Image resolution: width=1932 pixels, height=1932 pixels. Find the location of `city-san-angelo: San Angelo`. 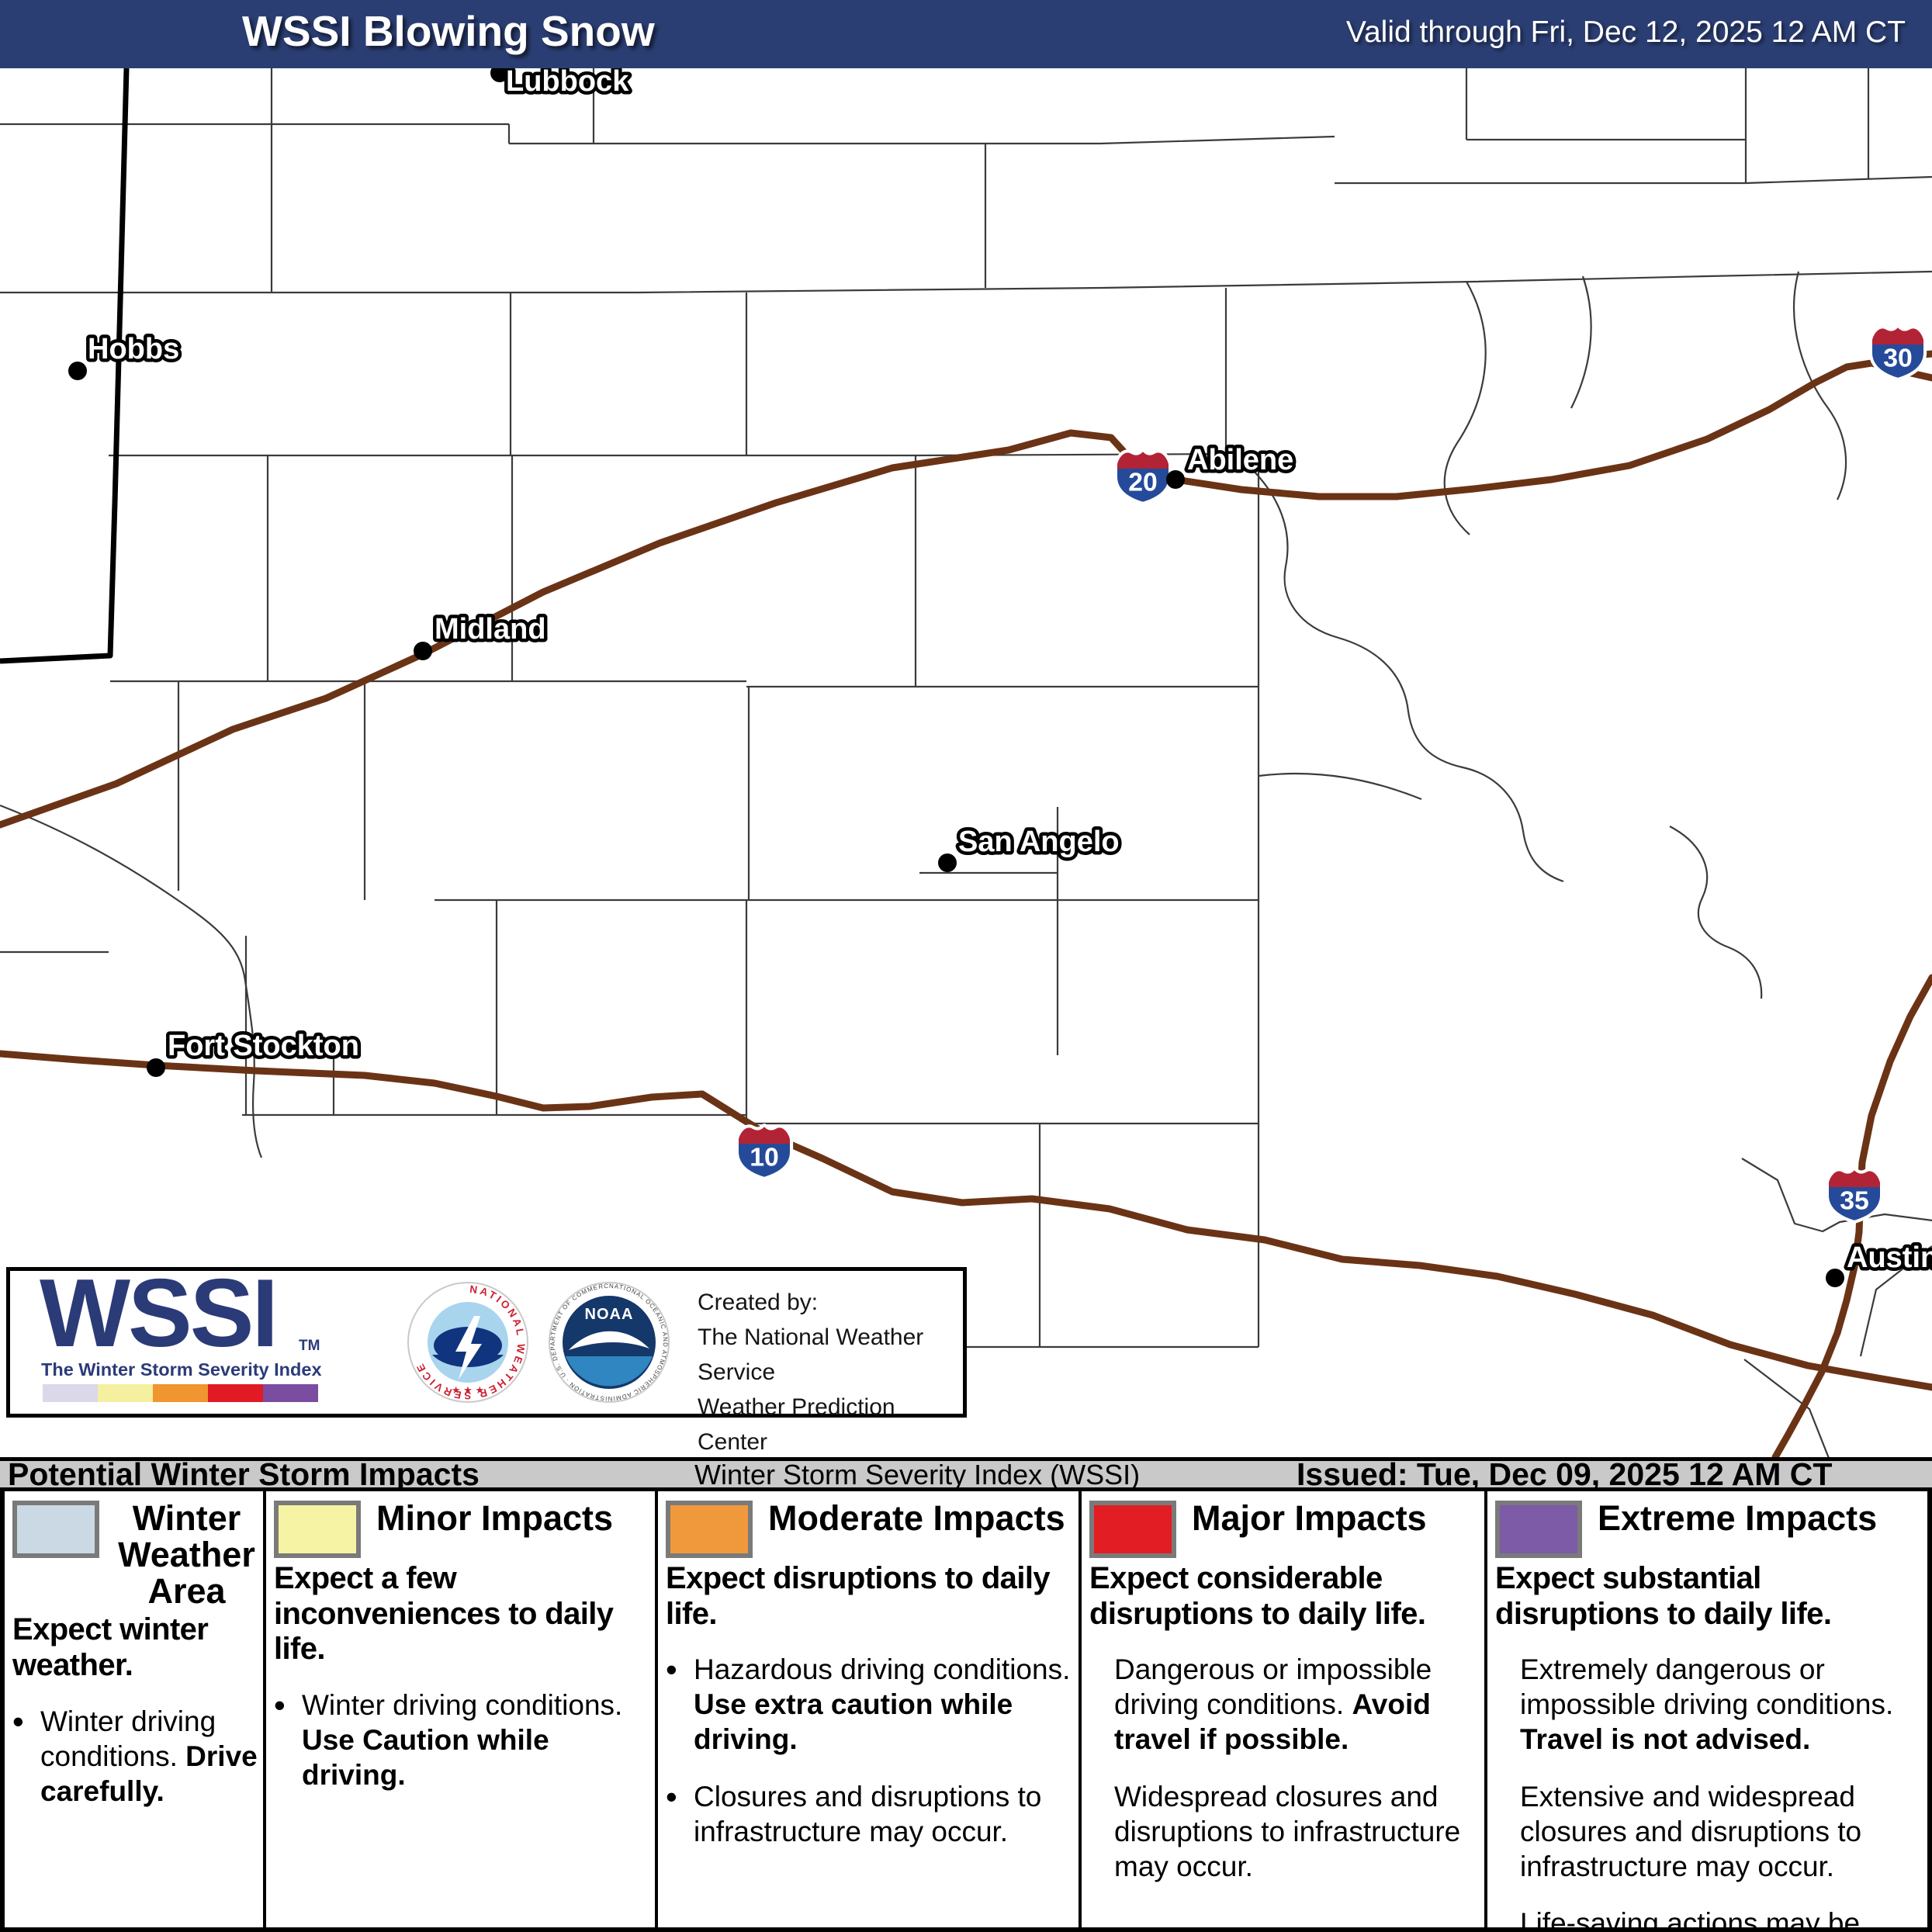

city-san-angelo: San Angelo is located at coordinates (1030, 847).